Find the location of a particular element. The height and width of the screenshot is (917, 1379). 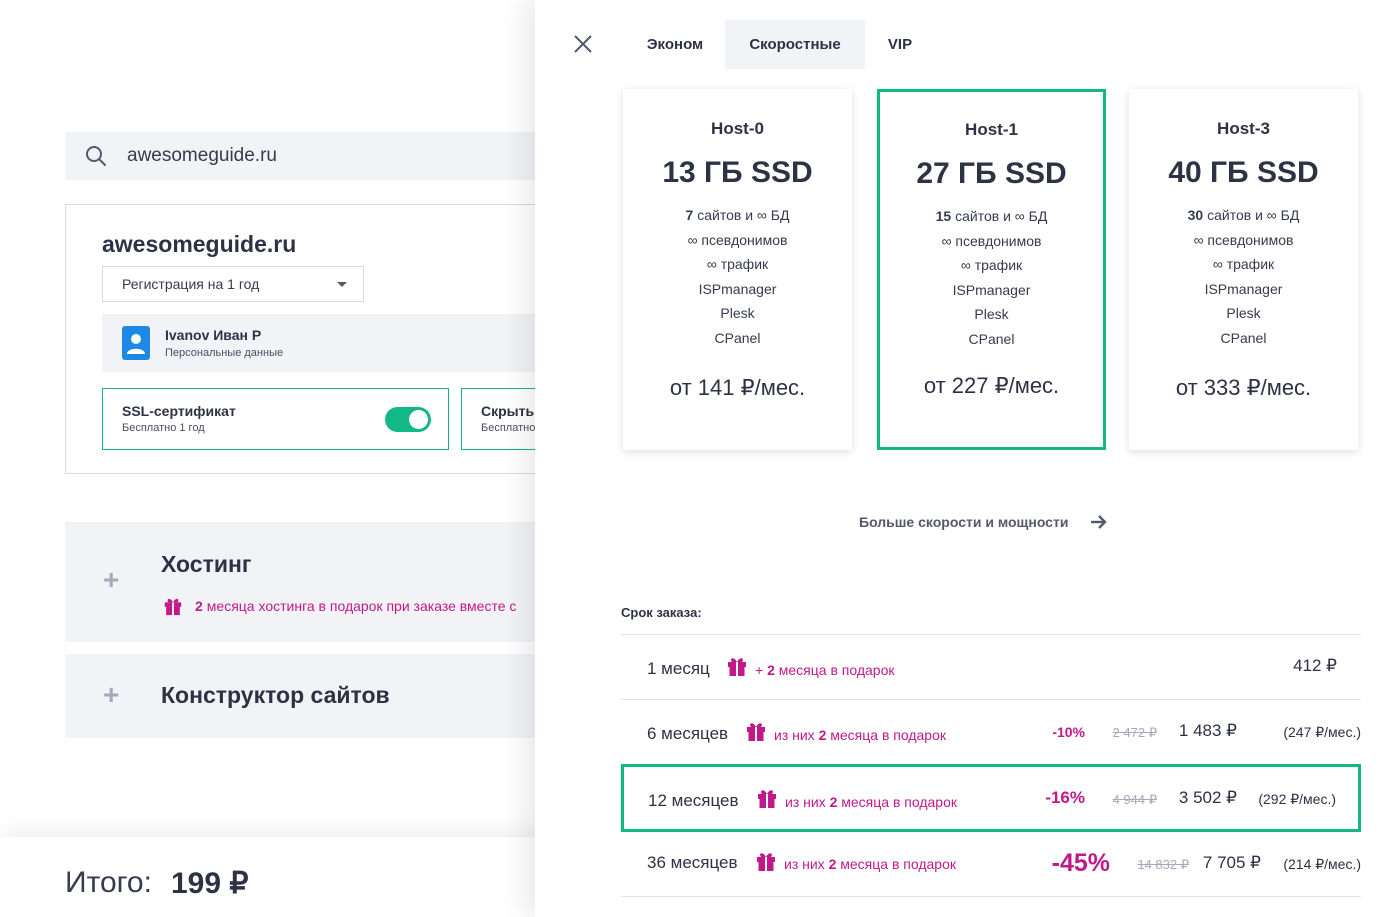

term-price: 7 705 ₽ is located at coordinates (1231, 862).